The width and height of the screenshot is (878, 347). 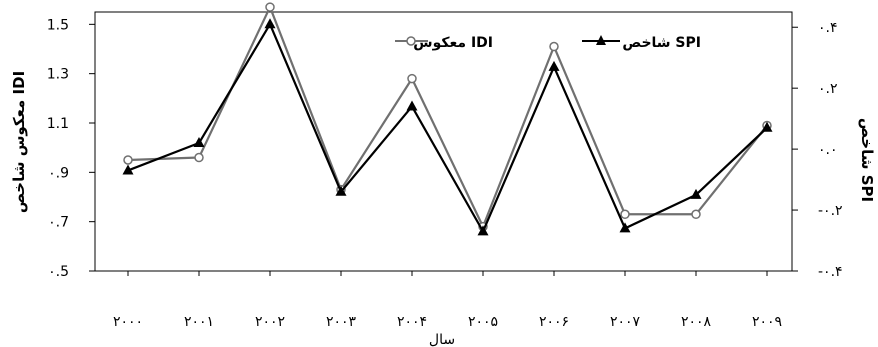 I want to click on x-axis-label: سال, so click(x=442, y=339).